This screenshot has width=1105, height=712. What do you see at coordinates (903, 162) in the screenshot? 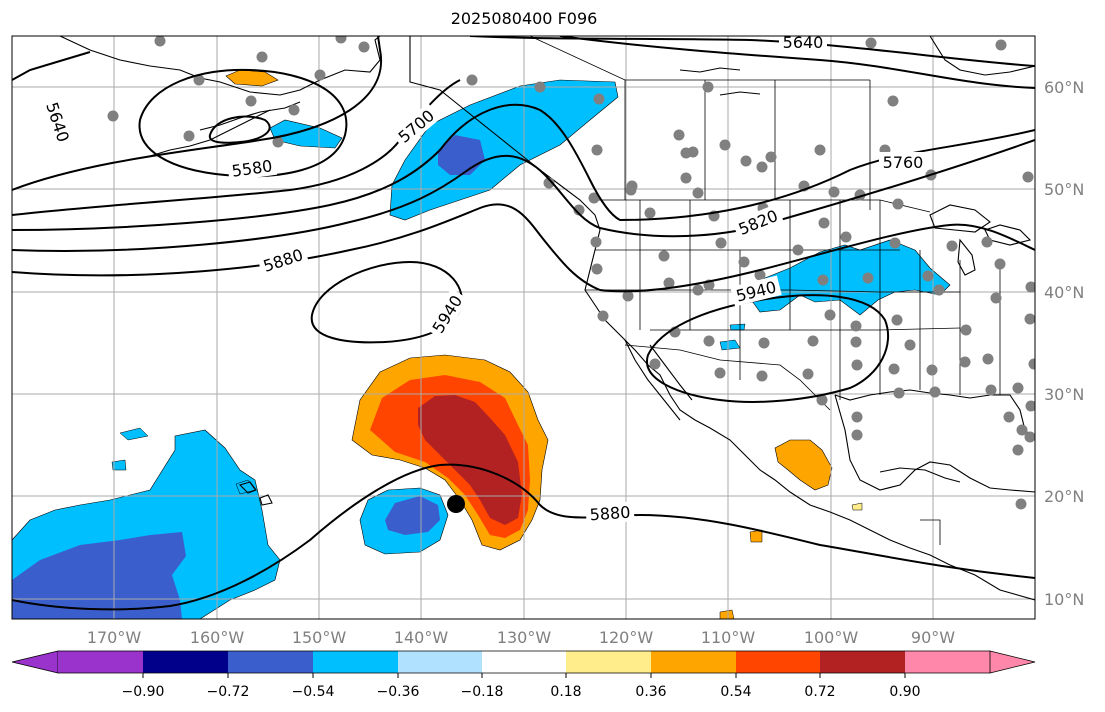
I see `contour-label: 5760` at bounding box center [903, 162].